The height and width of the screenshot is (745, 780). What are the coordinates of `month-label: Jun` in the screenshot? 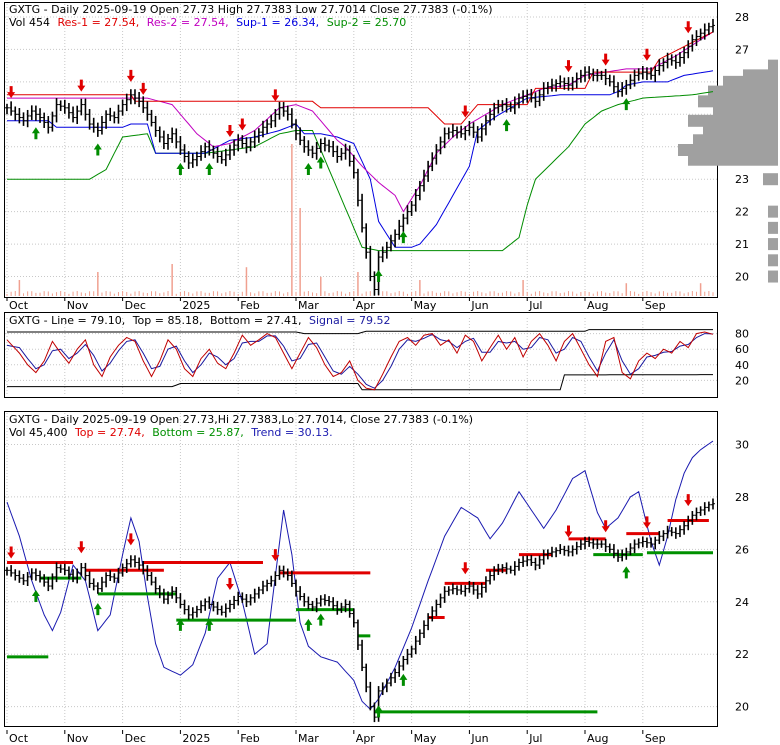 It's located at (479, 305).